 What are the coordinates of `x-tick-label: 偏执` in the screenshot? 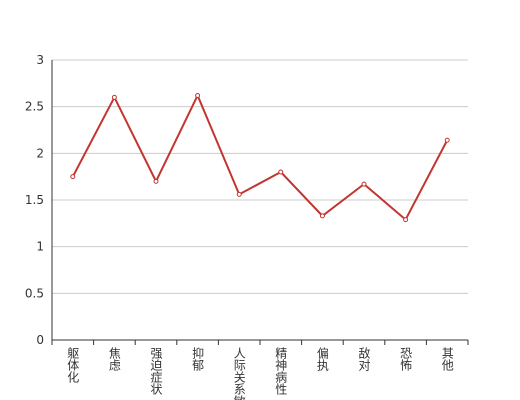 It's located at (322, 359).